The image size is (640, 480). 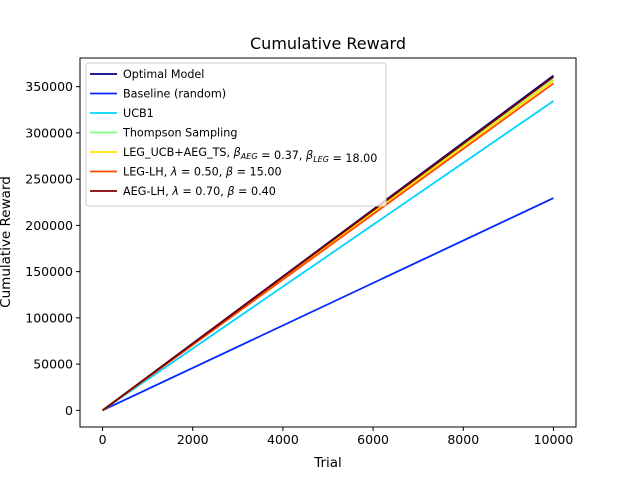 I want to click on y-tick-label: 350000, so click(x=49, y=86).